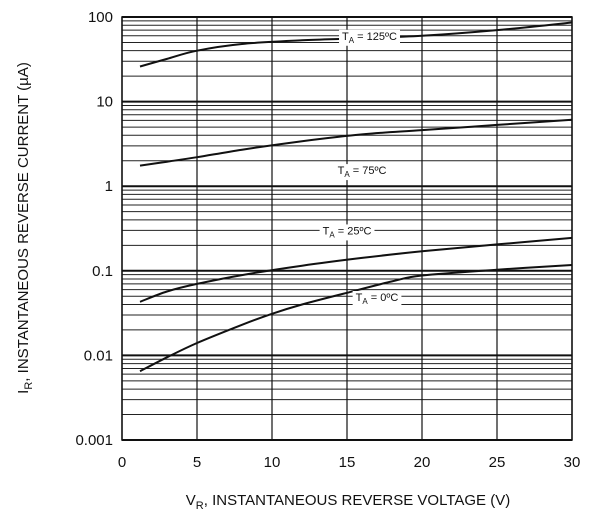  What do you see at coordinates (23, 222) in the screenshot?
I see `y-axis-title-rest: , INSTANTANEOUS REVERSE CURRENT (µA)` at bounding box center [23, 222].